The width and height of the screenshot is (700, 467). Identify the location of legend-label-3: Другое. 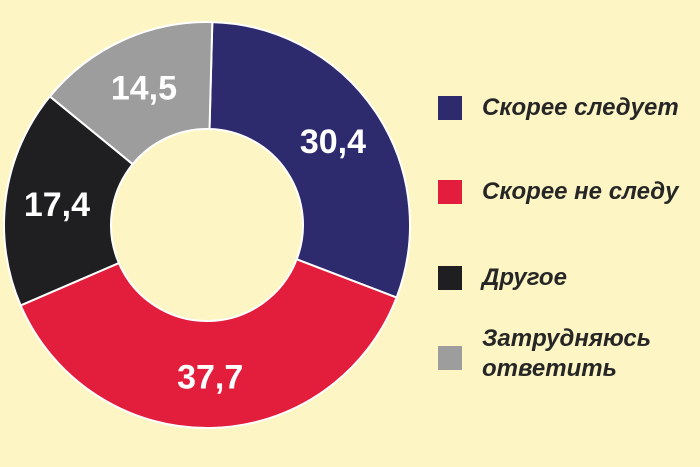
(524, 277).